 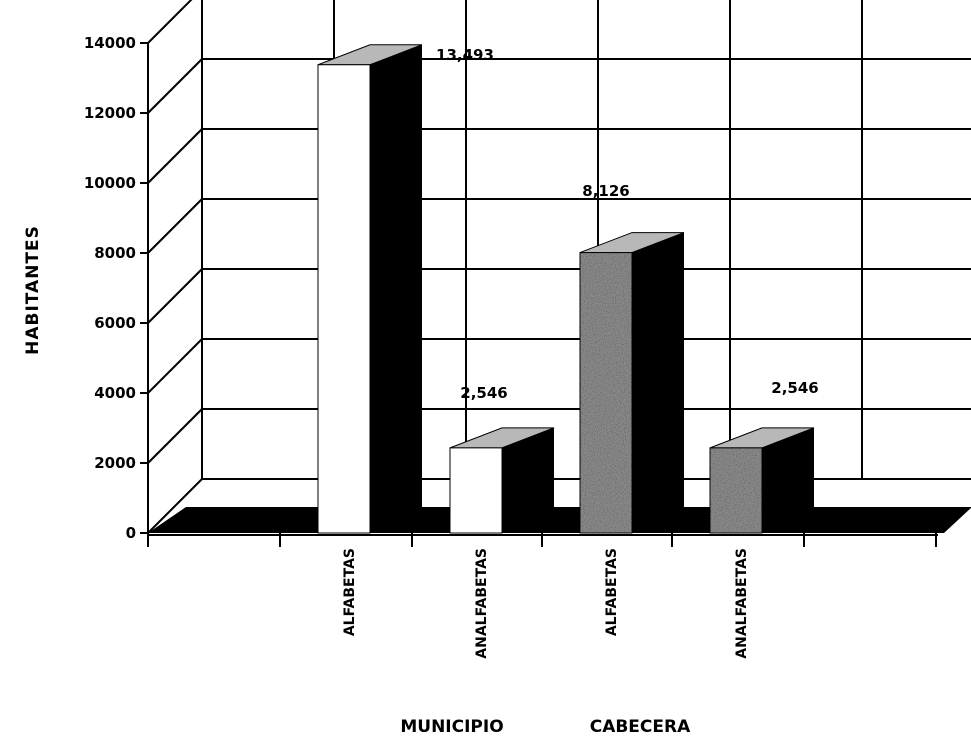 What do you see at coordinates (115, 323) in the screenshot?
I see `y-tick-label: 6000` at bounding box center [115, 323].